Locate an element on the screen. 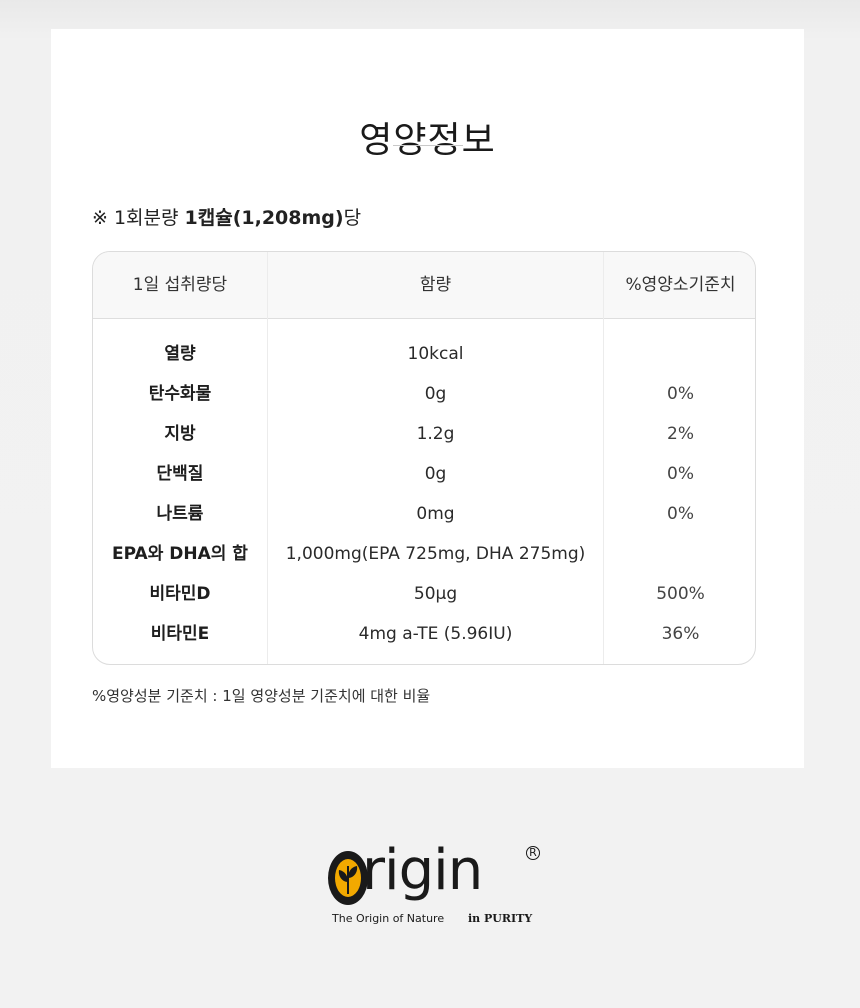  nutrient-amount: 1,000mg(EPA 725mg, DHA 275mg) is located at coordinates (435, 554).